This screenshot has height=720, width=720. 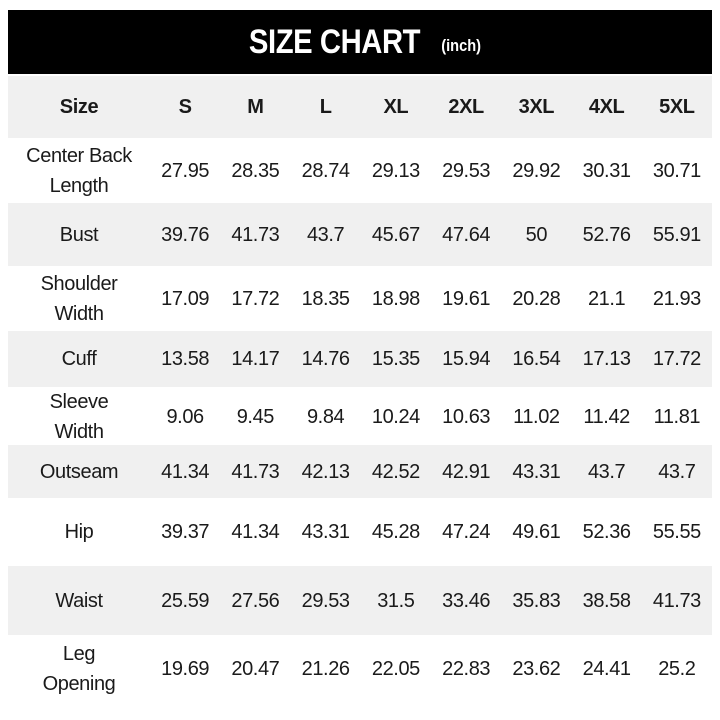 I want to click on measurement-cell: 11.02, so click(x=536, y=417).